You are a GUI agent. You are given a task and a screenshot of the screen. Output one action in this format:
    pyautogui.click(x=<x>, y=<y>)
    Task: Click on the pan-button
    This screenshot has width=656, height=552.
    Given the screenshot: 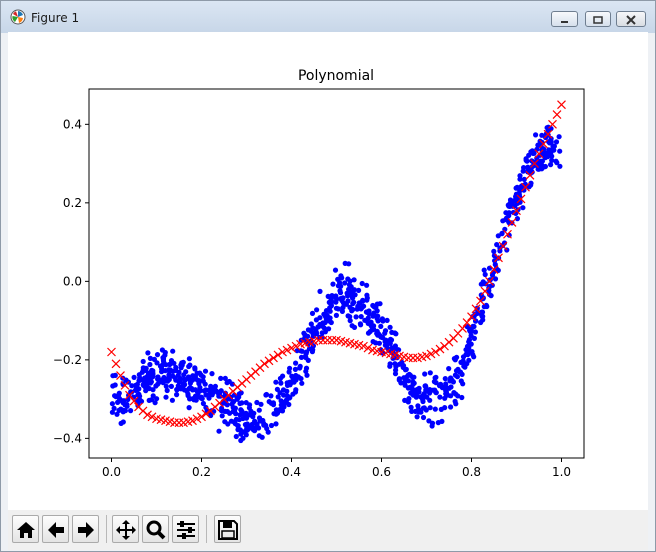 What is the action you would take?
    pyautogui.click(x=125, y=529)
    